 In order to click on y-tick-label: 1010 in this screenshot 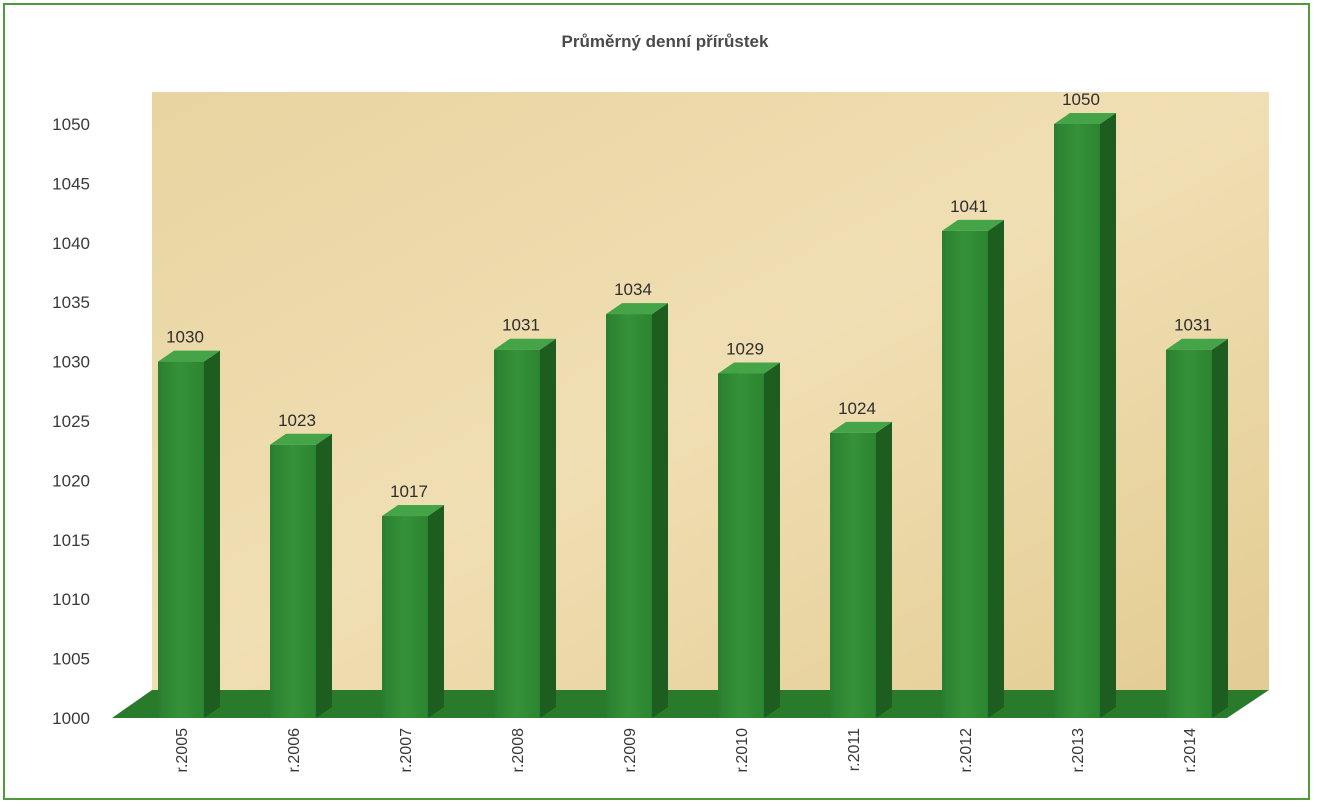, I will do `click(71, 599)`.